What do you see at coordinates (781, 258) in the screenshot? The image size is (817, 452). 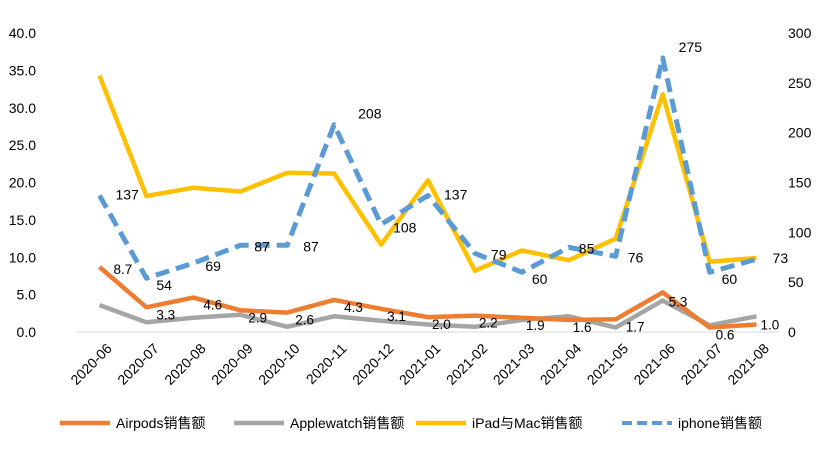 I see `data-label-iphone: 73` at bounding box center [781, 258].